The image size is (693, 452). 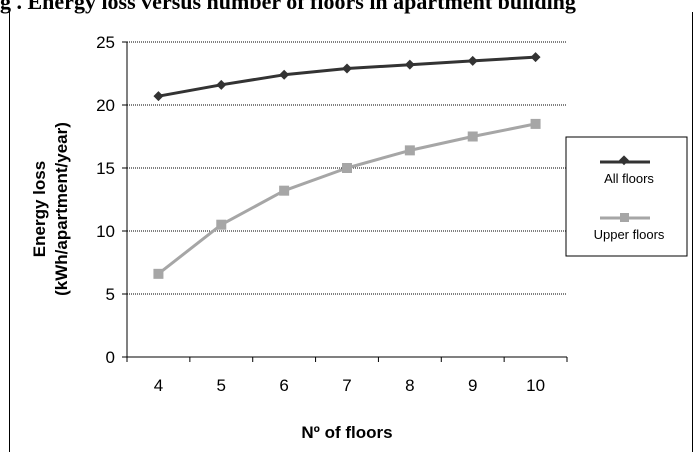 I want to click on x-tick-label: 9, so click(x=472, y=385).